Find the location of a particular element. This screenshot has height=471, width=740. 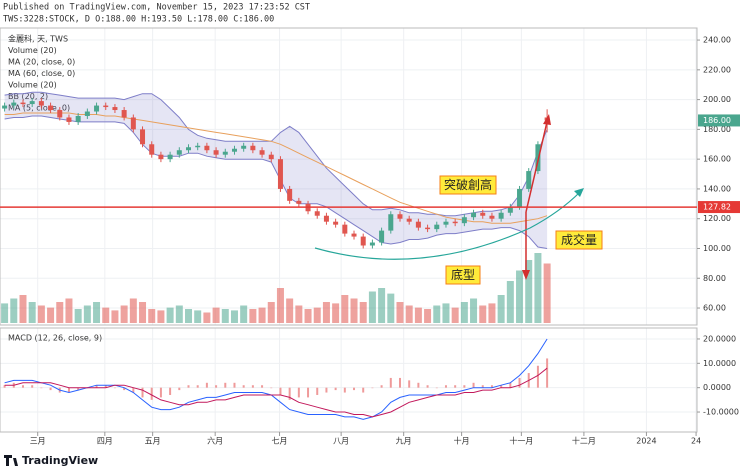

y-tick-label: 60.00 is located at coordinates (714, 308).